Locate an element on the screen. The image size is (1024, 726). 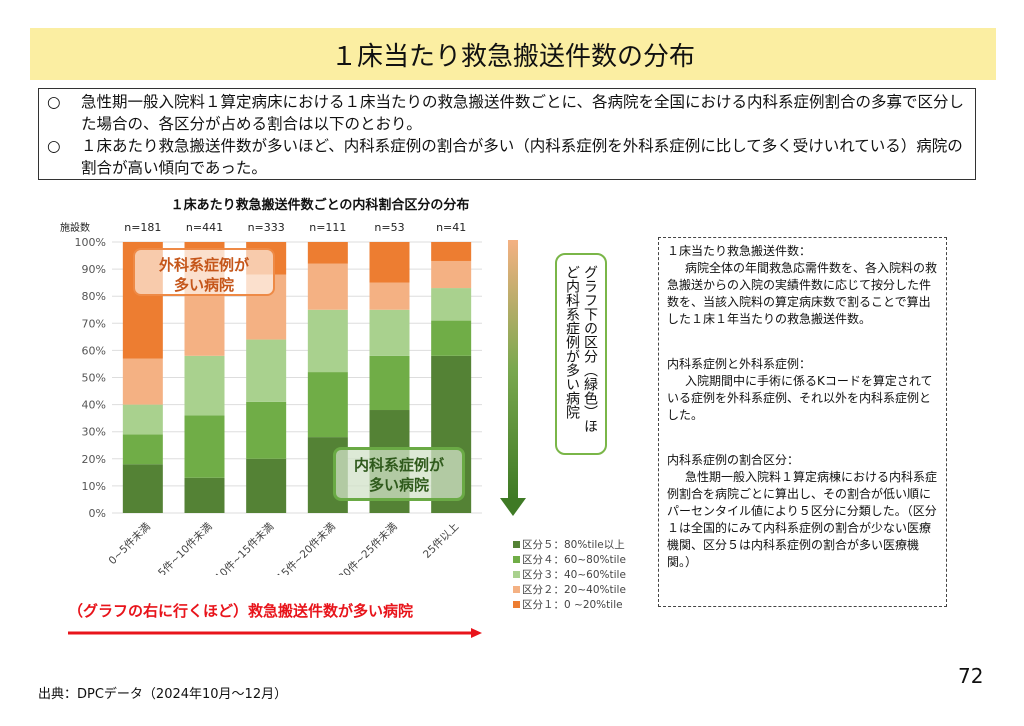
page-number: 72 is located at coordinates (971, 676).